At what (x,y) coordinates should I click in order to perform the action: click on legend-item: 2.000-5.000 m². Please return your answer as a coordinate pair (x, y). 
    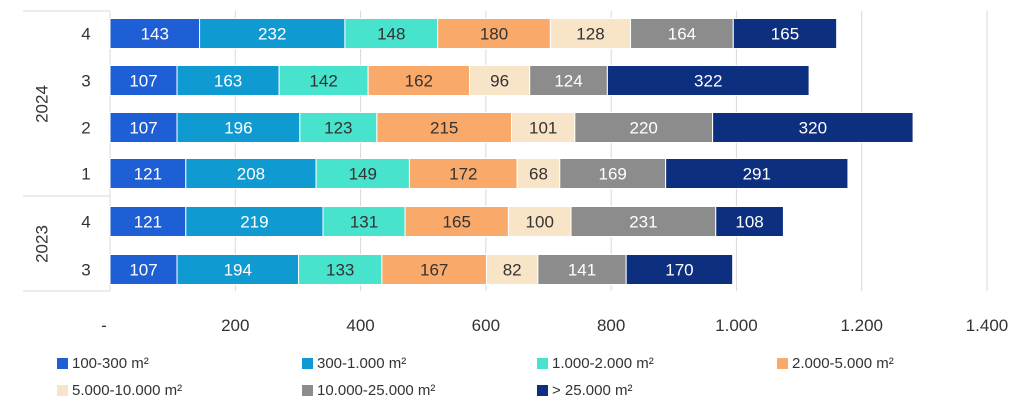
    Looking at the image, I should click on (835, 363).